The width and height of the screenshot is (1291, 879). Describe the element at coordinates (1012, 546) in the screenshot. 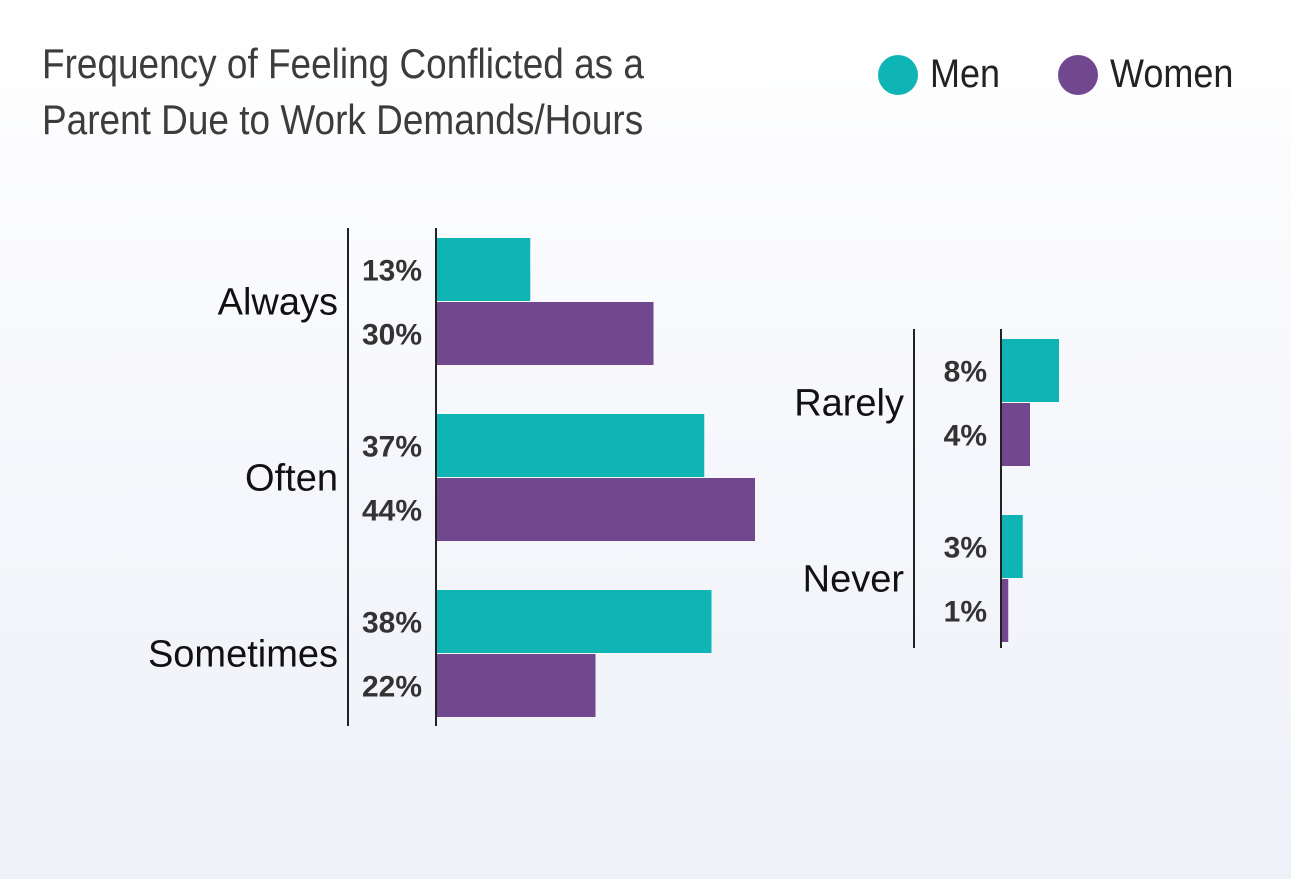

I see `bar-never-men` at that location.